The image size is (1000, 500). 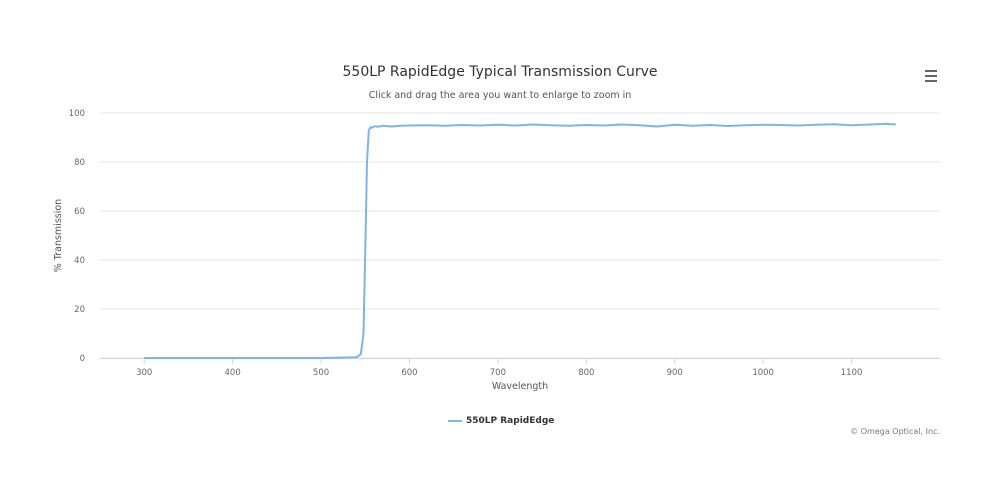 What do you see at coordinates (895, 431) in the screenshot?
I see `credits: © Omega Optical, Inc.` at bounding box center [895, 431].